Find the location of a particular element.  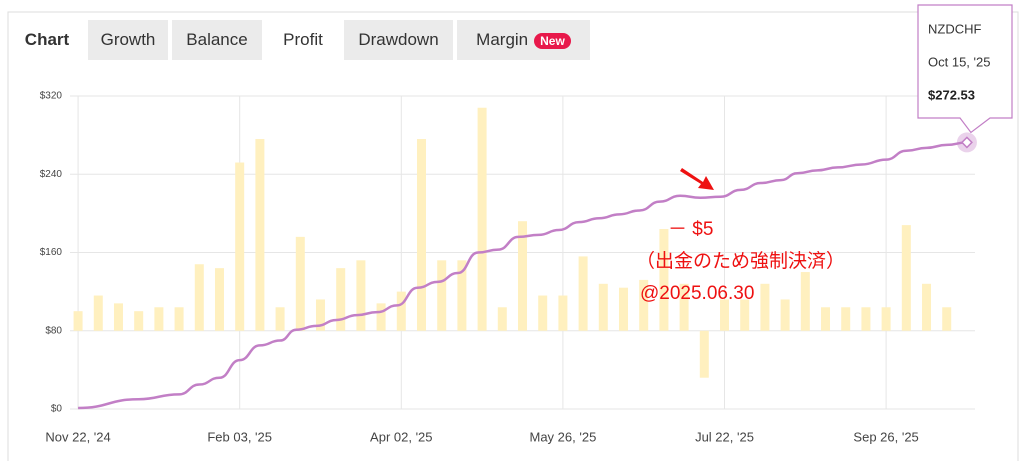

annotation: （出金のため強制決済） is located at coordinates (740, 261).